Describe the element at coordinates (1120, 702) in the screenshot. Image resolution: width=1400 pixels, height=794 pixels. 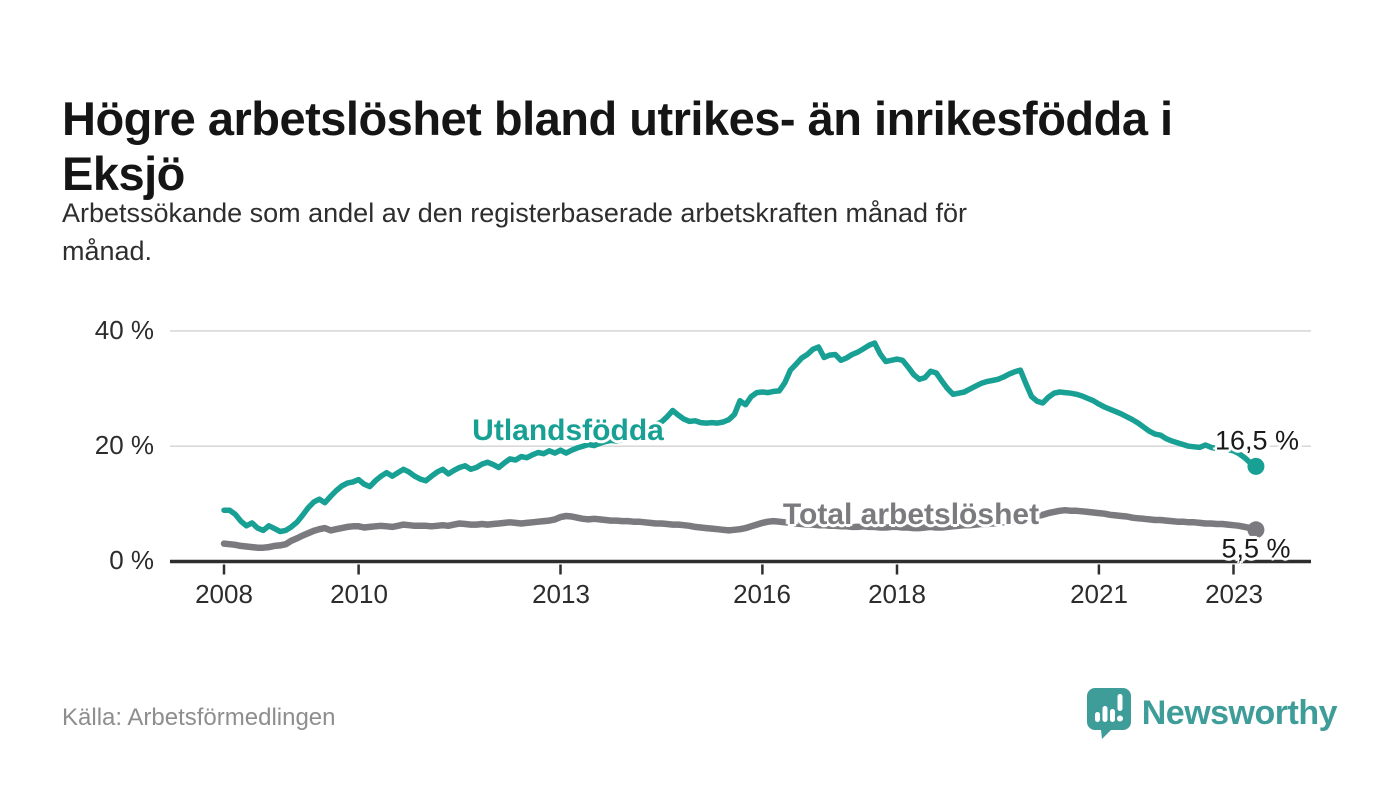
I see `exclamation-bar` at that location.